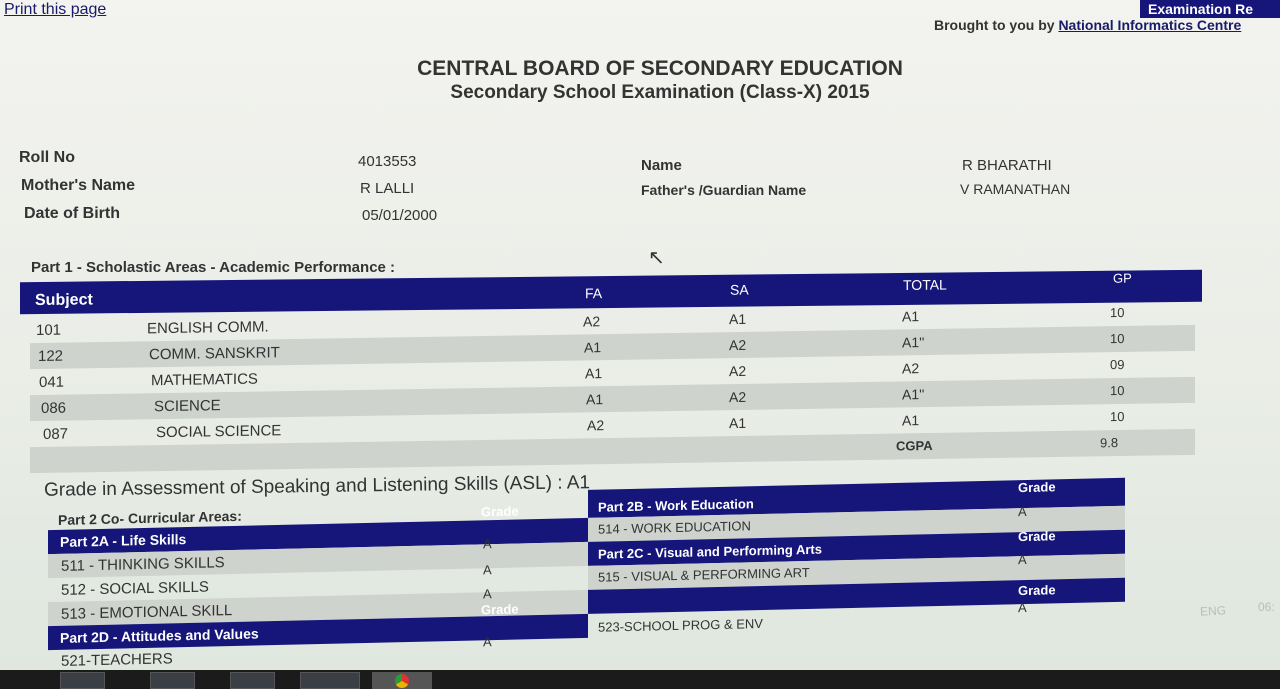 This screenshot has width=1280, height=689. I want to click on roll-label: Roll No, so click(47, 157).